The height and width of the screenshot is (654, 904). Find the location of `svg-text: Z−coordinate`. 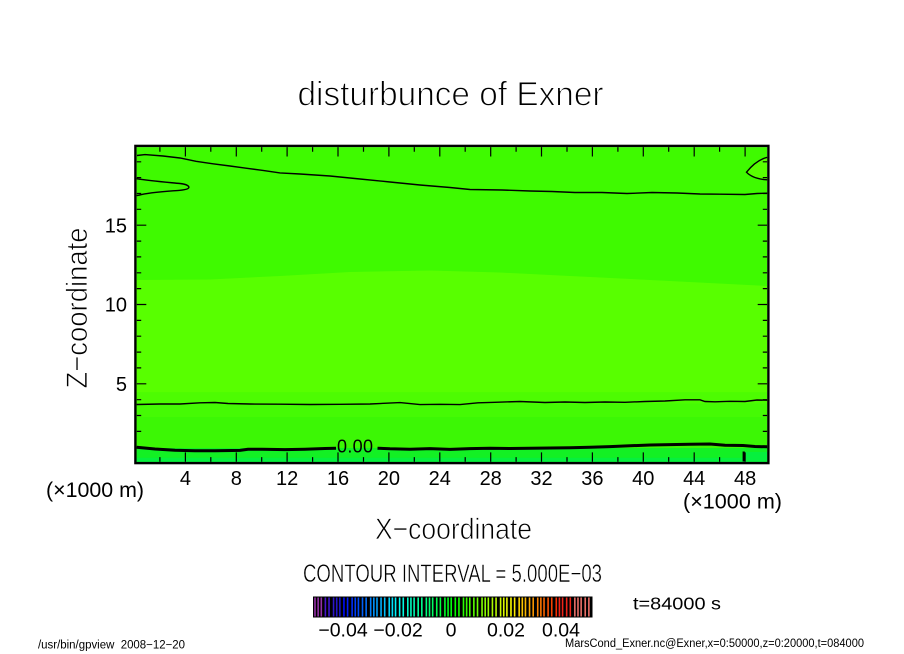

svg-text: Z−coordinate is located at coordinates (77, 308).